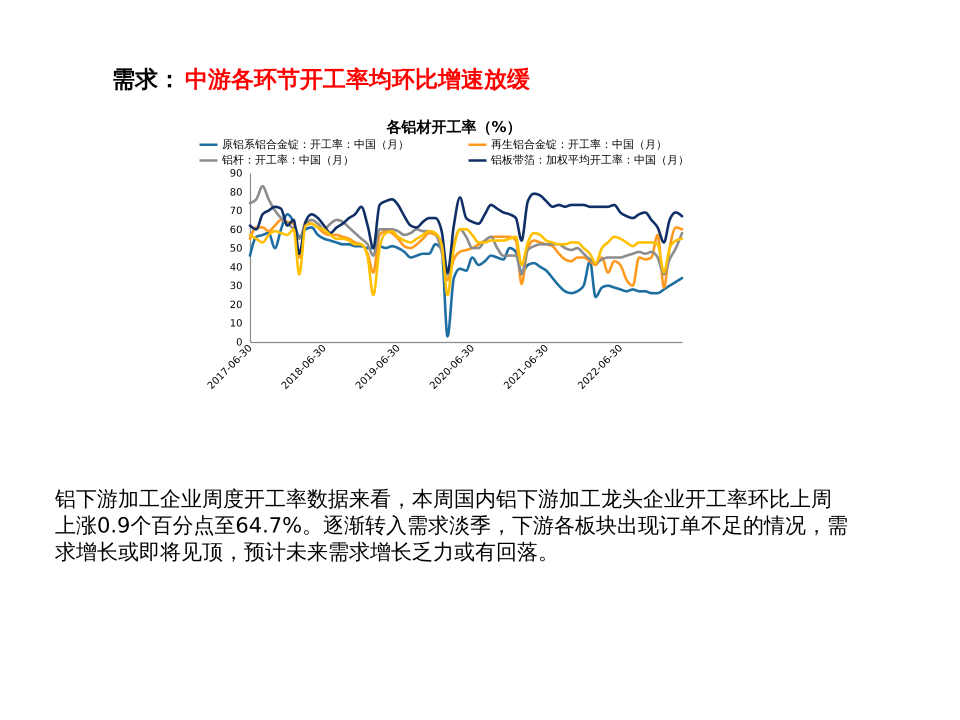 The width and height of the screenshot is (960, 720). What do you see at coordinates (236, 249) in the screenshot?
I see `y-tick-label: 50` at bounding box center [236, 249].